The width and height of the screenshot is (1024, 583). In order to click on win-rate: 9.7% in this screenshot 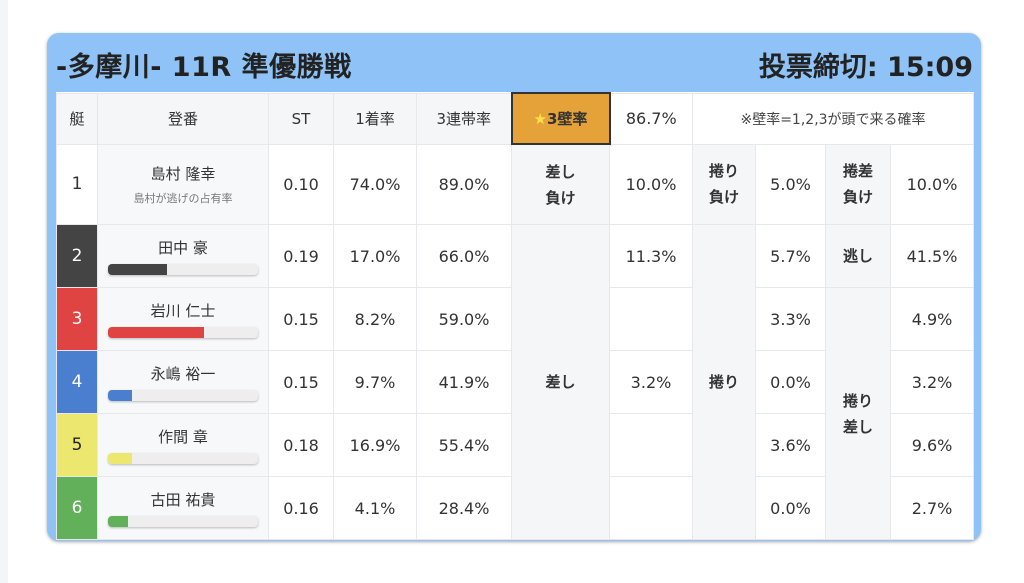, I will do `click(375, 382)`.